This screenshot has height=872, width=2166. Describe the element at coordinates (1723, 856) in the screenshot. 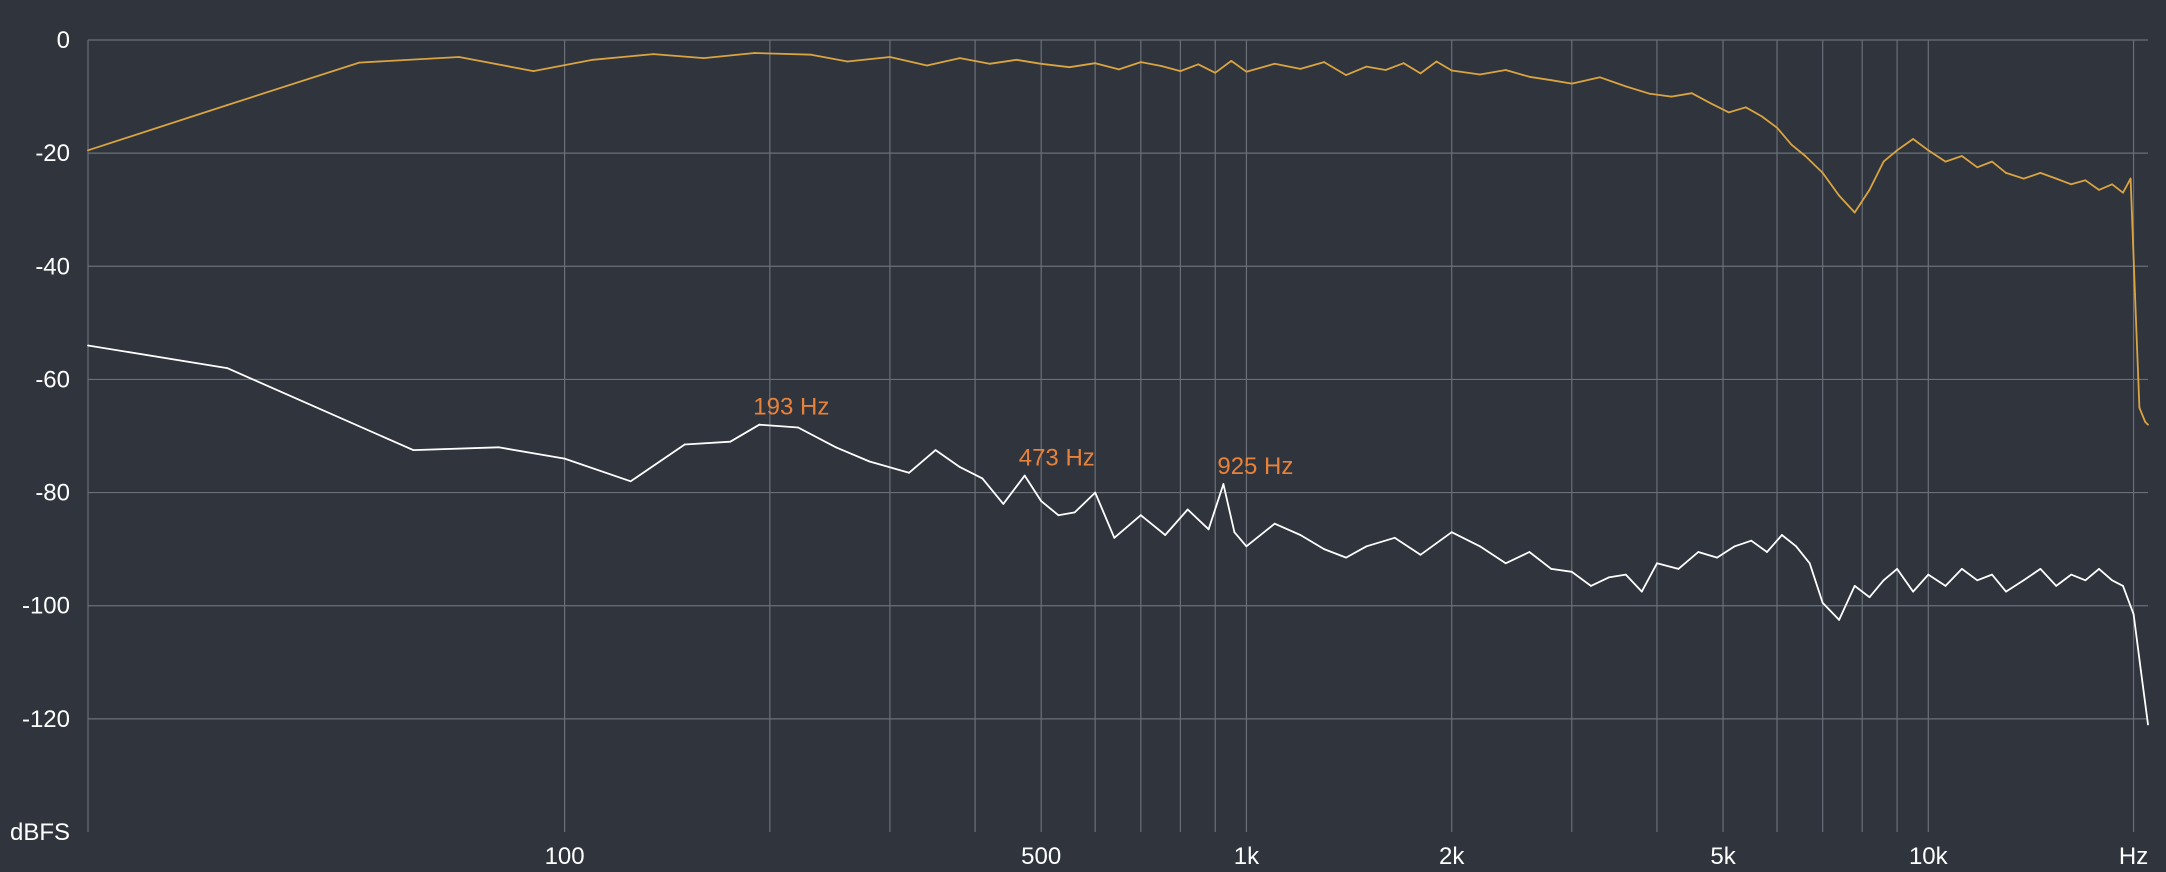

I see `x-tick-label: 5k` at that location.